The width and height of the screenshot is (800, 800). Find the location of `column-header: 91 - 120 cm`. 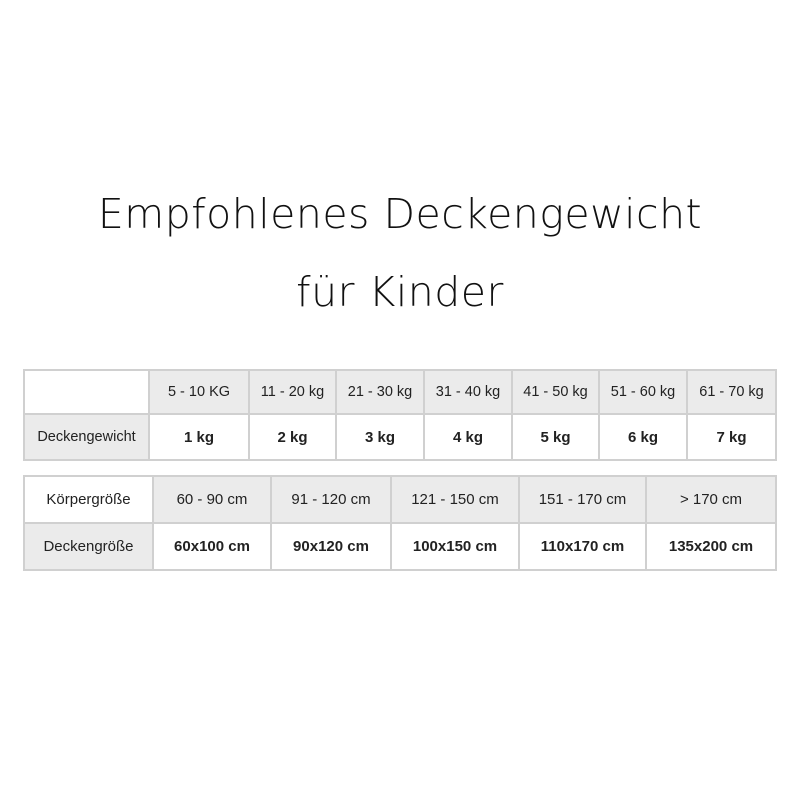

column-header: 91 - 120 cm is located at coordinates (331, 499).